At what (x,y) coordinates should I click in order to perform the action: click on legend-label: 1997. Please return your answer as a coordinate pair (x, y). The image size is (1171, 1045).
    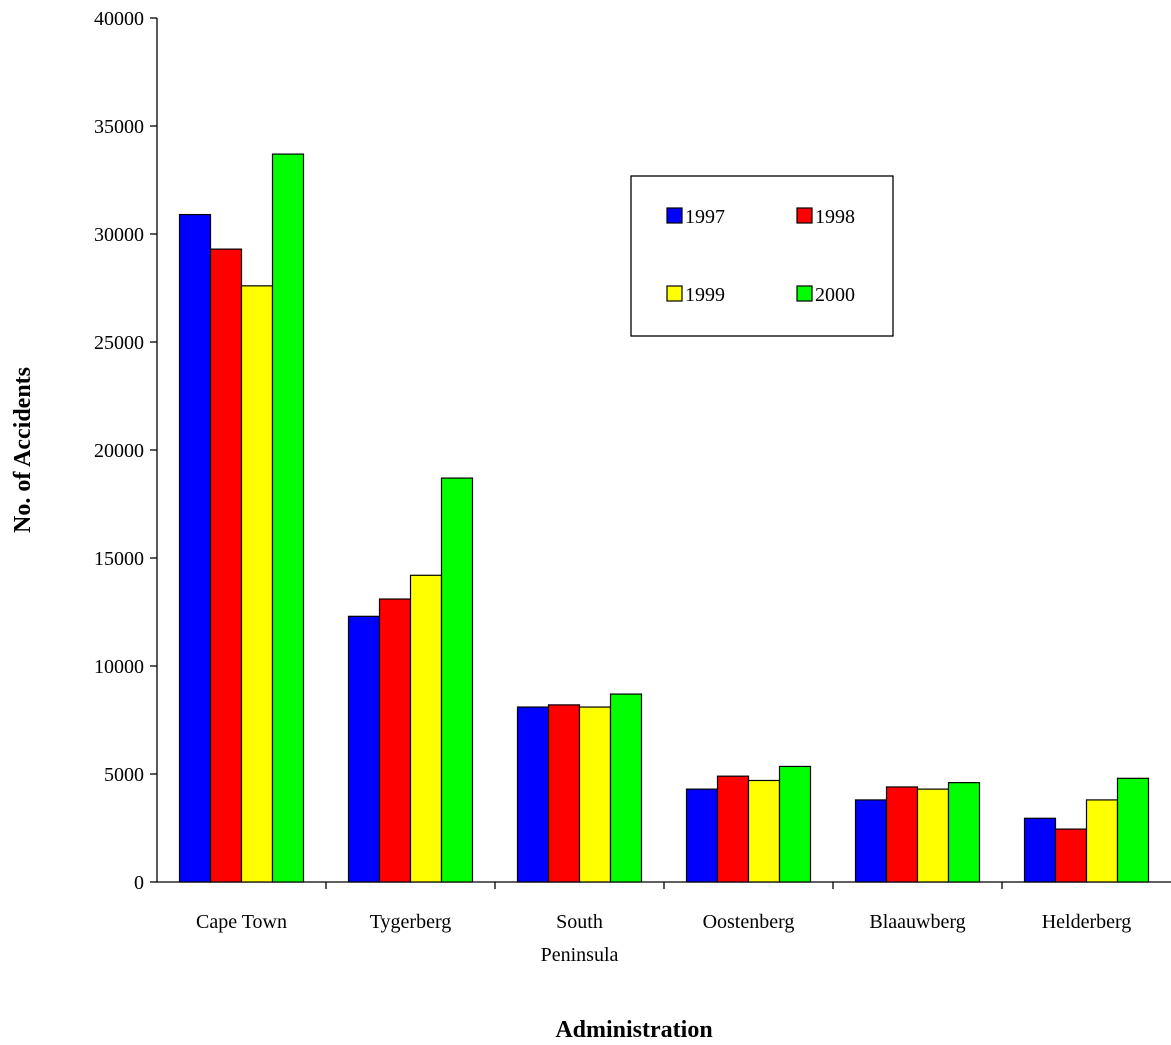
    Looking at the image, I should click on (705, 217).